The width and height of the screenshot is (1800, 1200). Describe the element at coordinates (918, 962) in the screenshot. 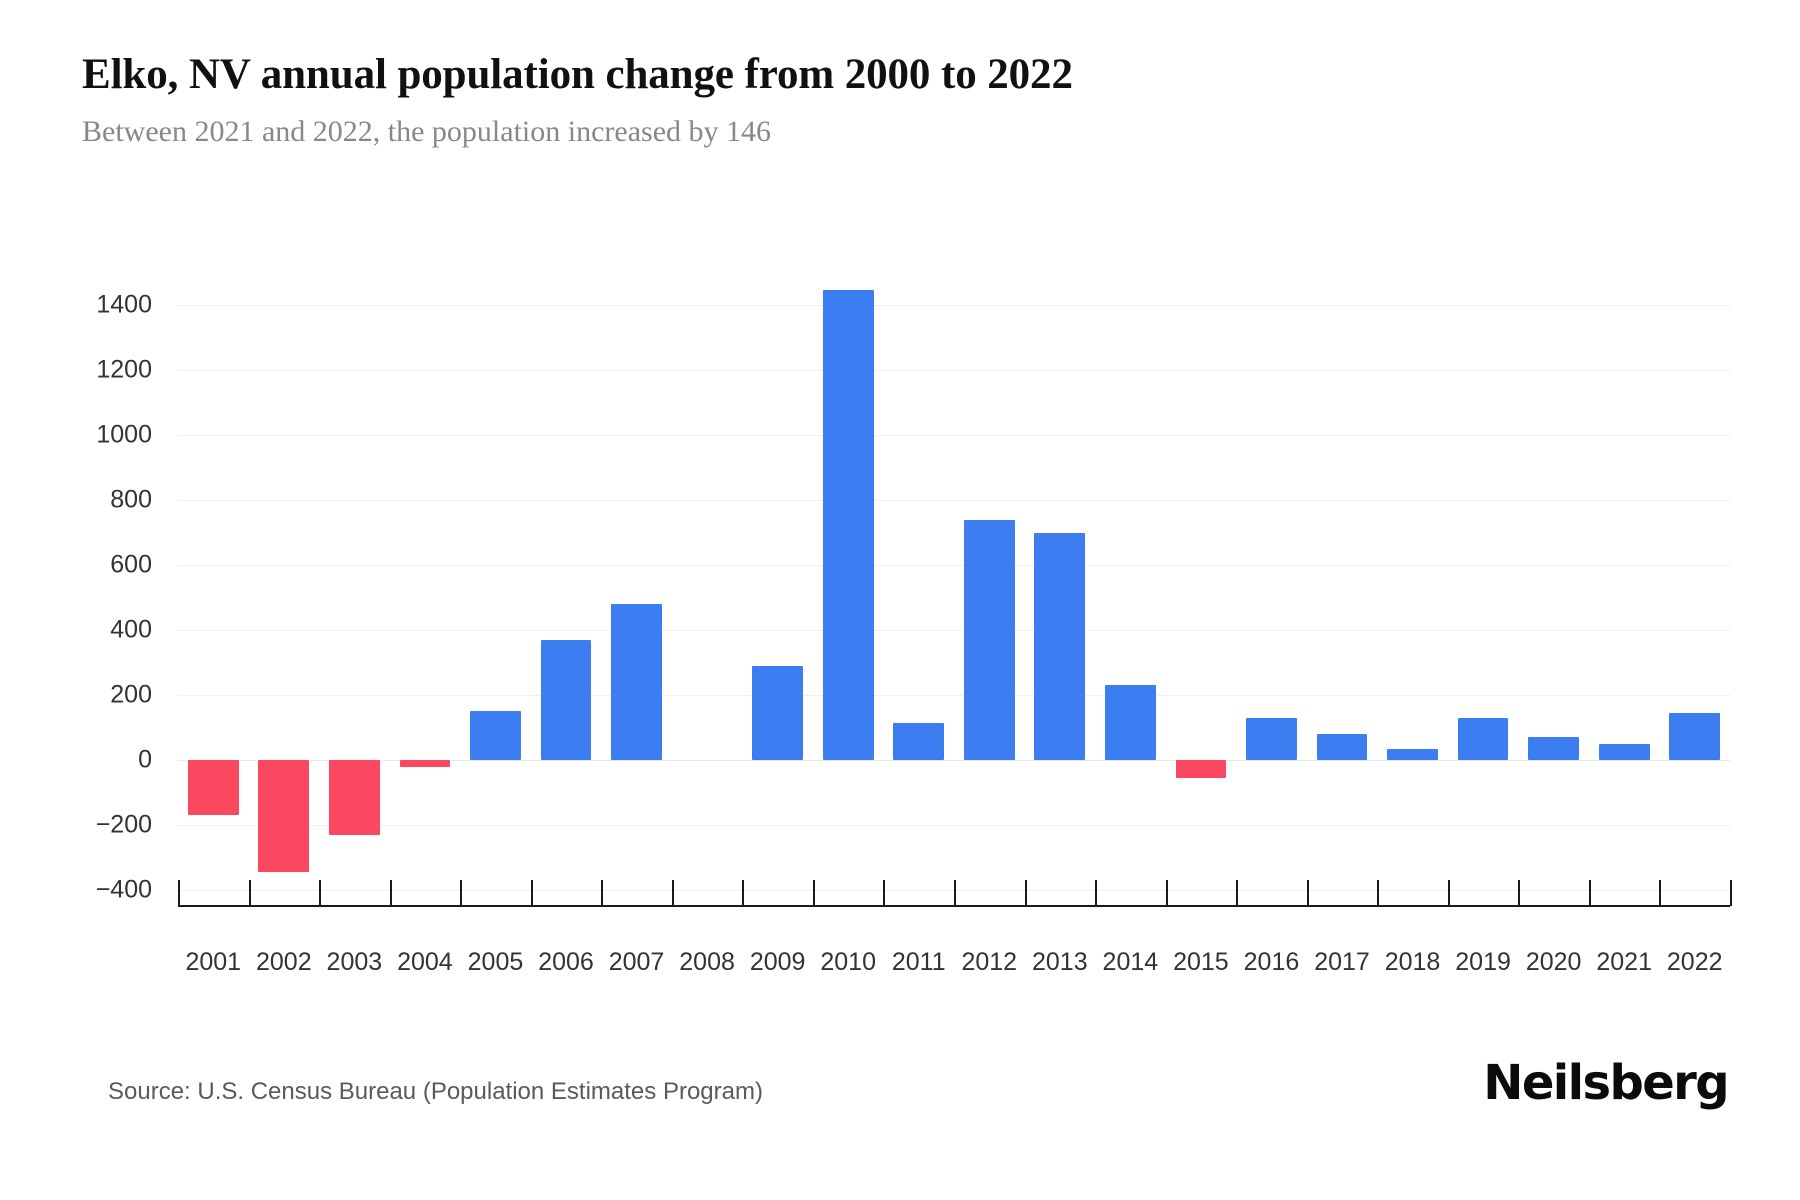

I see `x-axis-tick-label: 2011` at that location.